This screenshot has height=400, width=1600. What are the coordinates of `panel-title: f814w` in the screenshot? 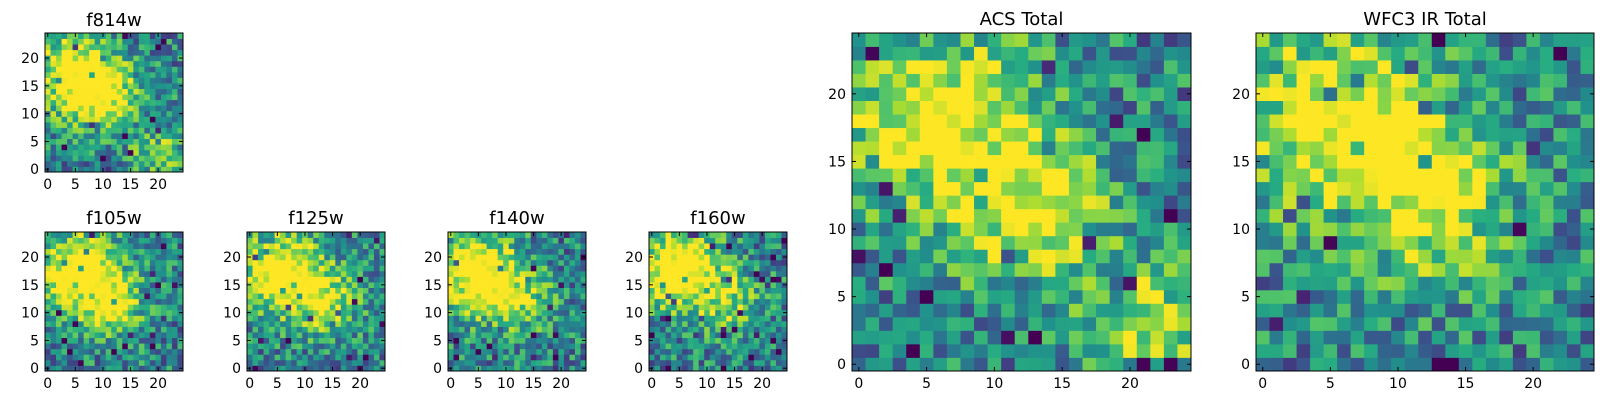 It's located at (113, 20).